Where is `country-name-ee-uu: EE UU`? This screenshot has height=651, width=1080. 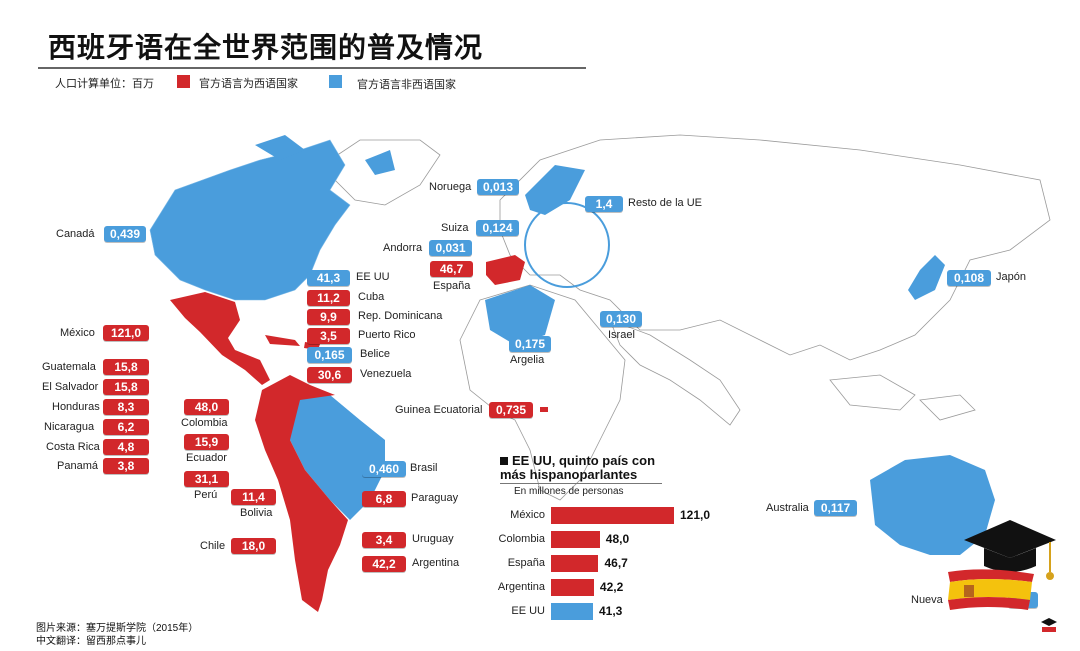
country-name-ee-uu: EE UU is located at coordinates (373, 277).